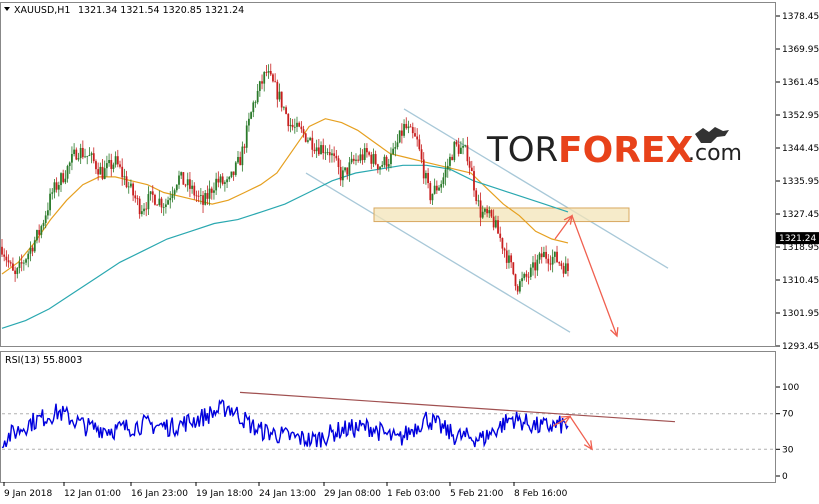 This screenshot has width=819, height=504. Describe the element at coordinates (626, 150) in the screenshot. I see `svg-text: FOREX` at that location.